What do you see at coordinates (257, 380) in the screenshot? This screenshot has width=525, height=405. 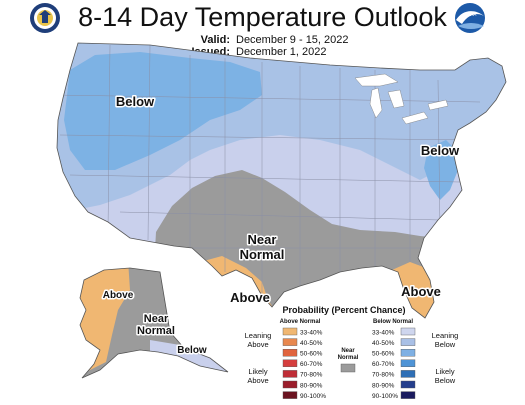 I see `legend-likely-above-line2: Above` at bounding box center [257, 380].